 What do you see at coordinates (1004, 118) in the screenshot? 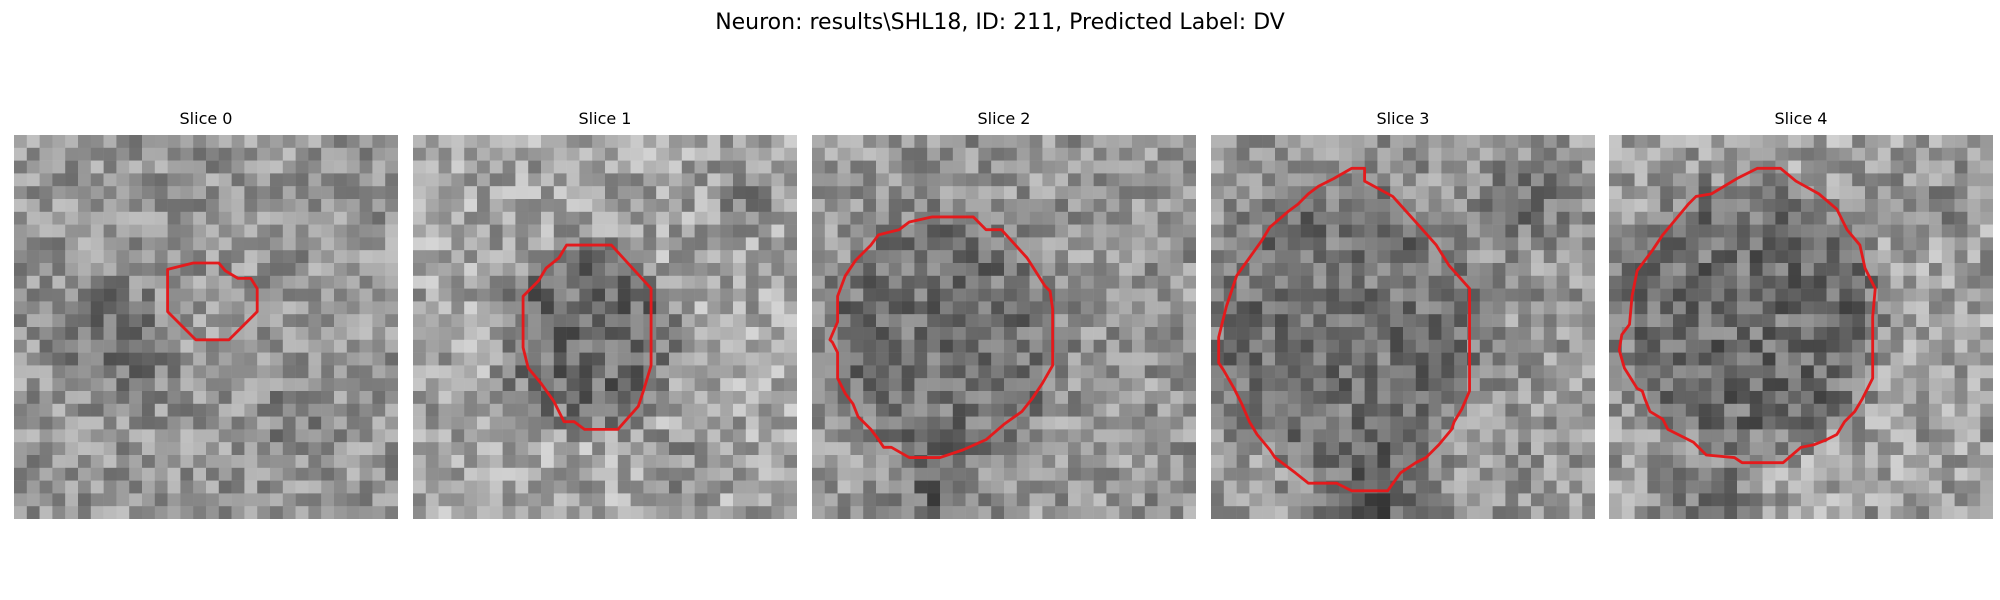
I see `slice-title-2: Slice 2` at bounding box center [1004, 118].